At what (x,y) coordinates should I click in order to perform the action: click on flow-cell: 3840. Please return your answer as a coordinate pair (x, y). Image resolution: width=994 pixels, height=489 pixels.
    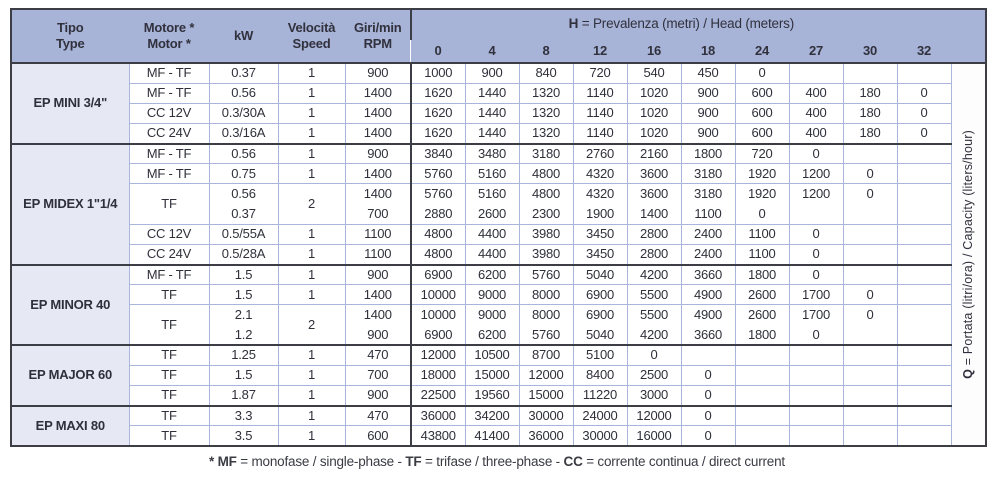
    Looking at the image, I should click on (437, 153).